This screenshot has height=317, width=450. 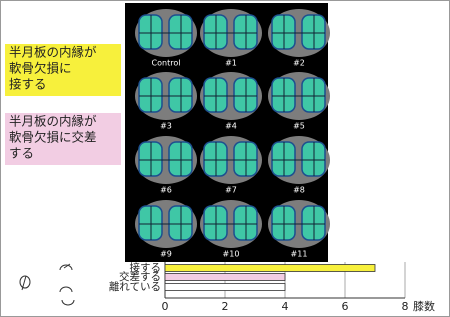 What do you see at coordinates (135, 286) in the screenshot?
I see `category-label: 離れている` at bounding box center [135, 286].